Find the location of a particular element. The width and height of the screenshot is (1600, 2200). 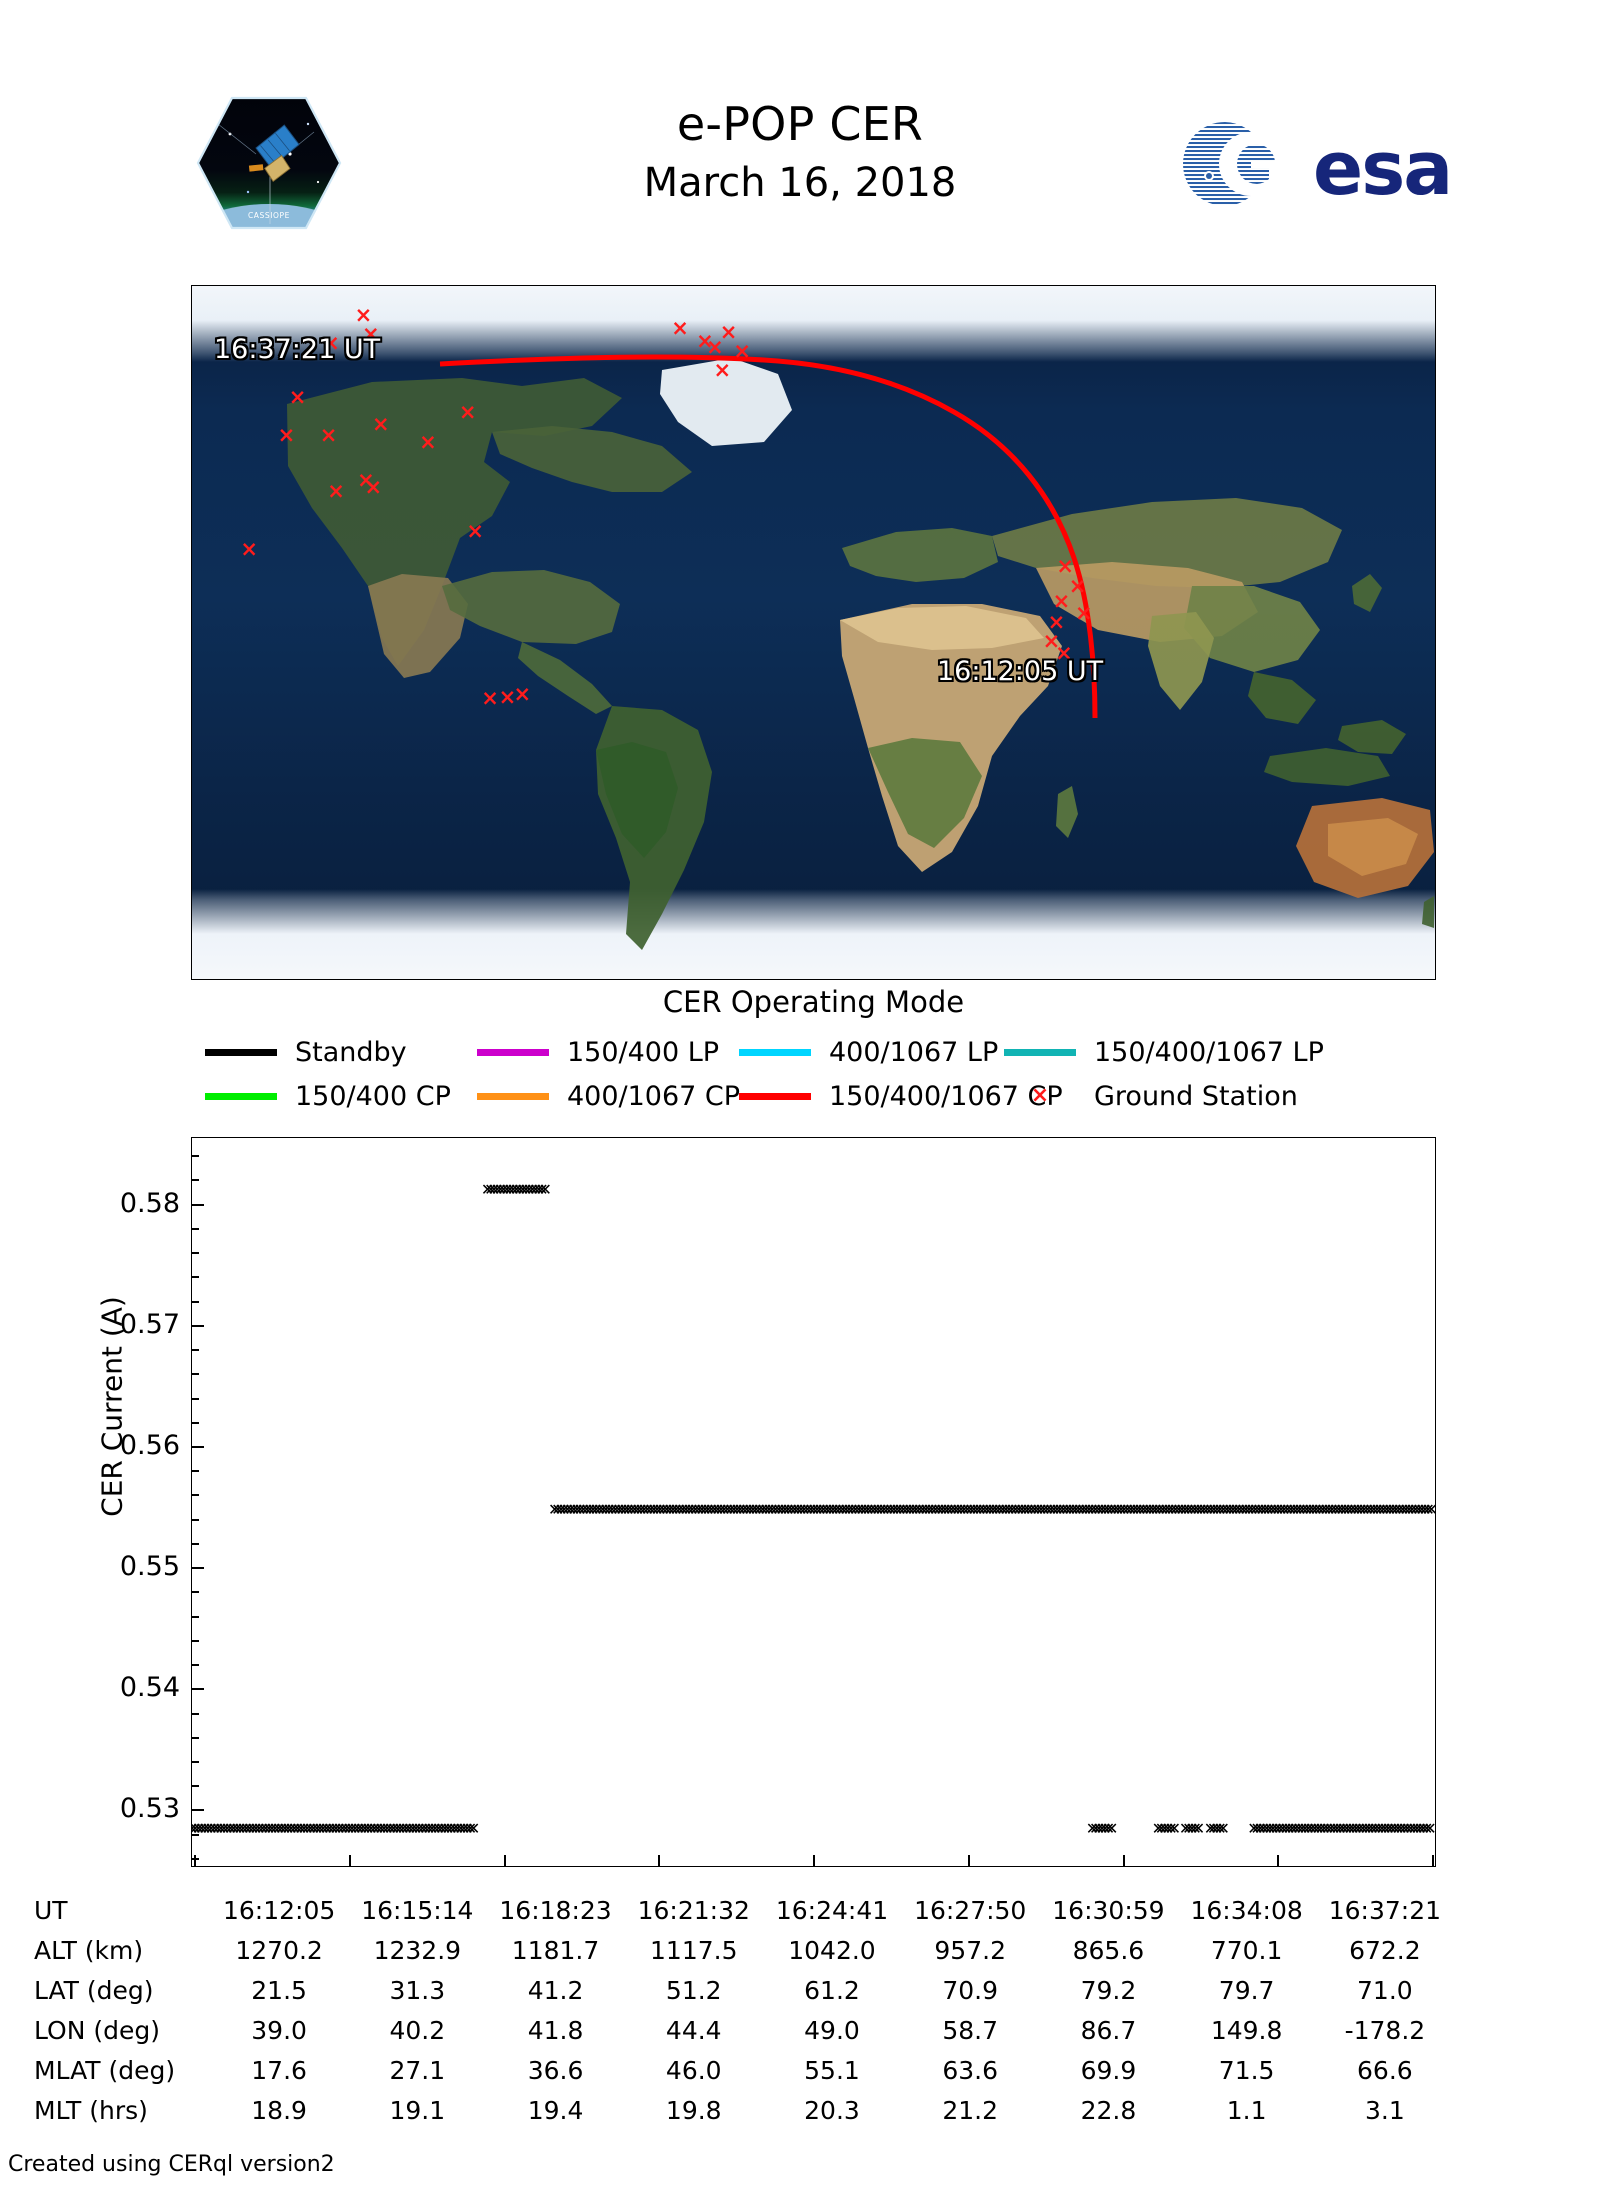

table-cell: 40.2 is located at coordinates (417, 2030).